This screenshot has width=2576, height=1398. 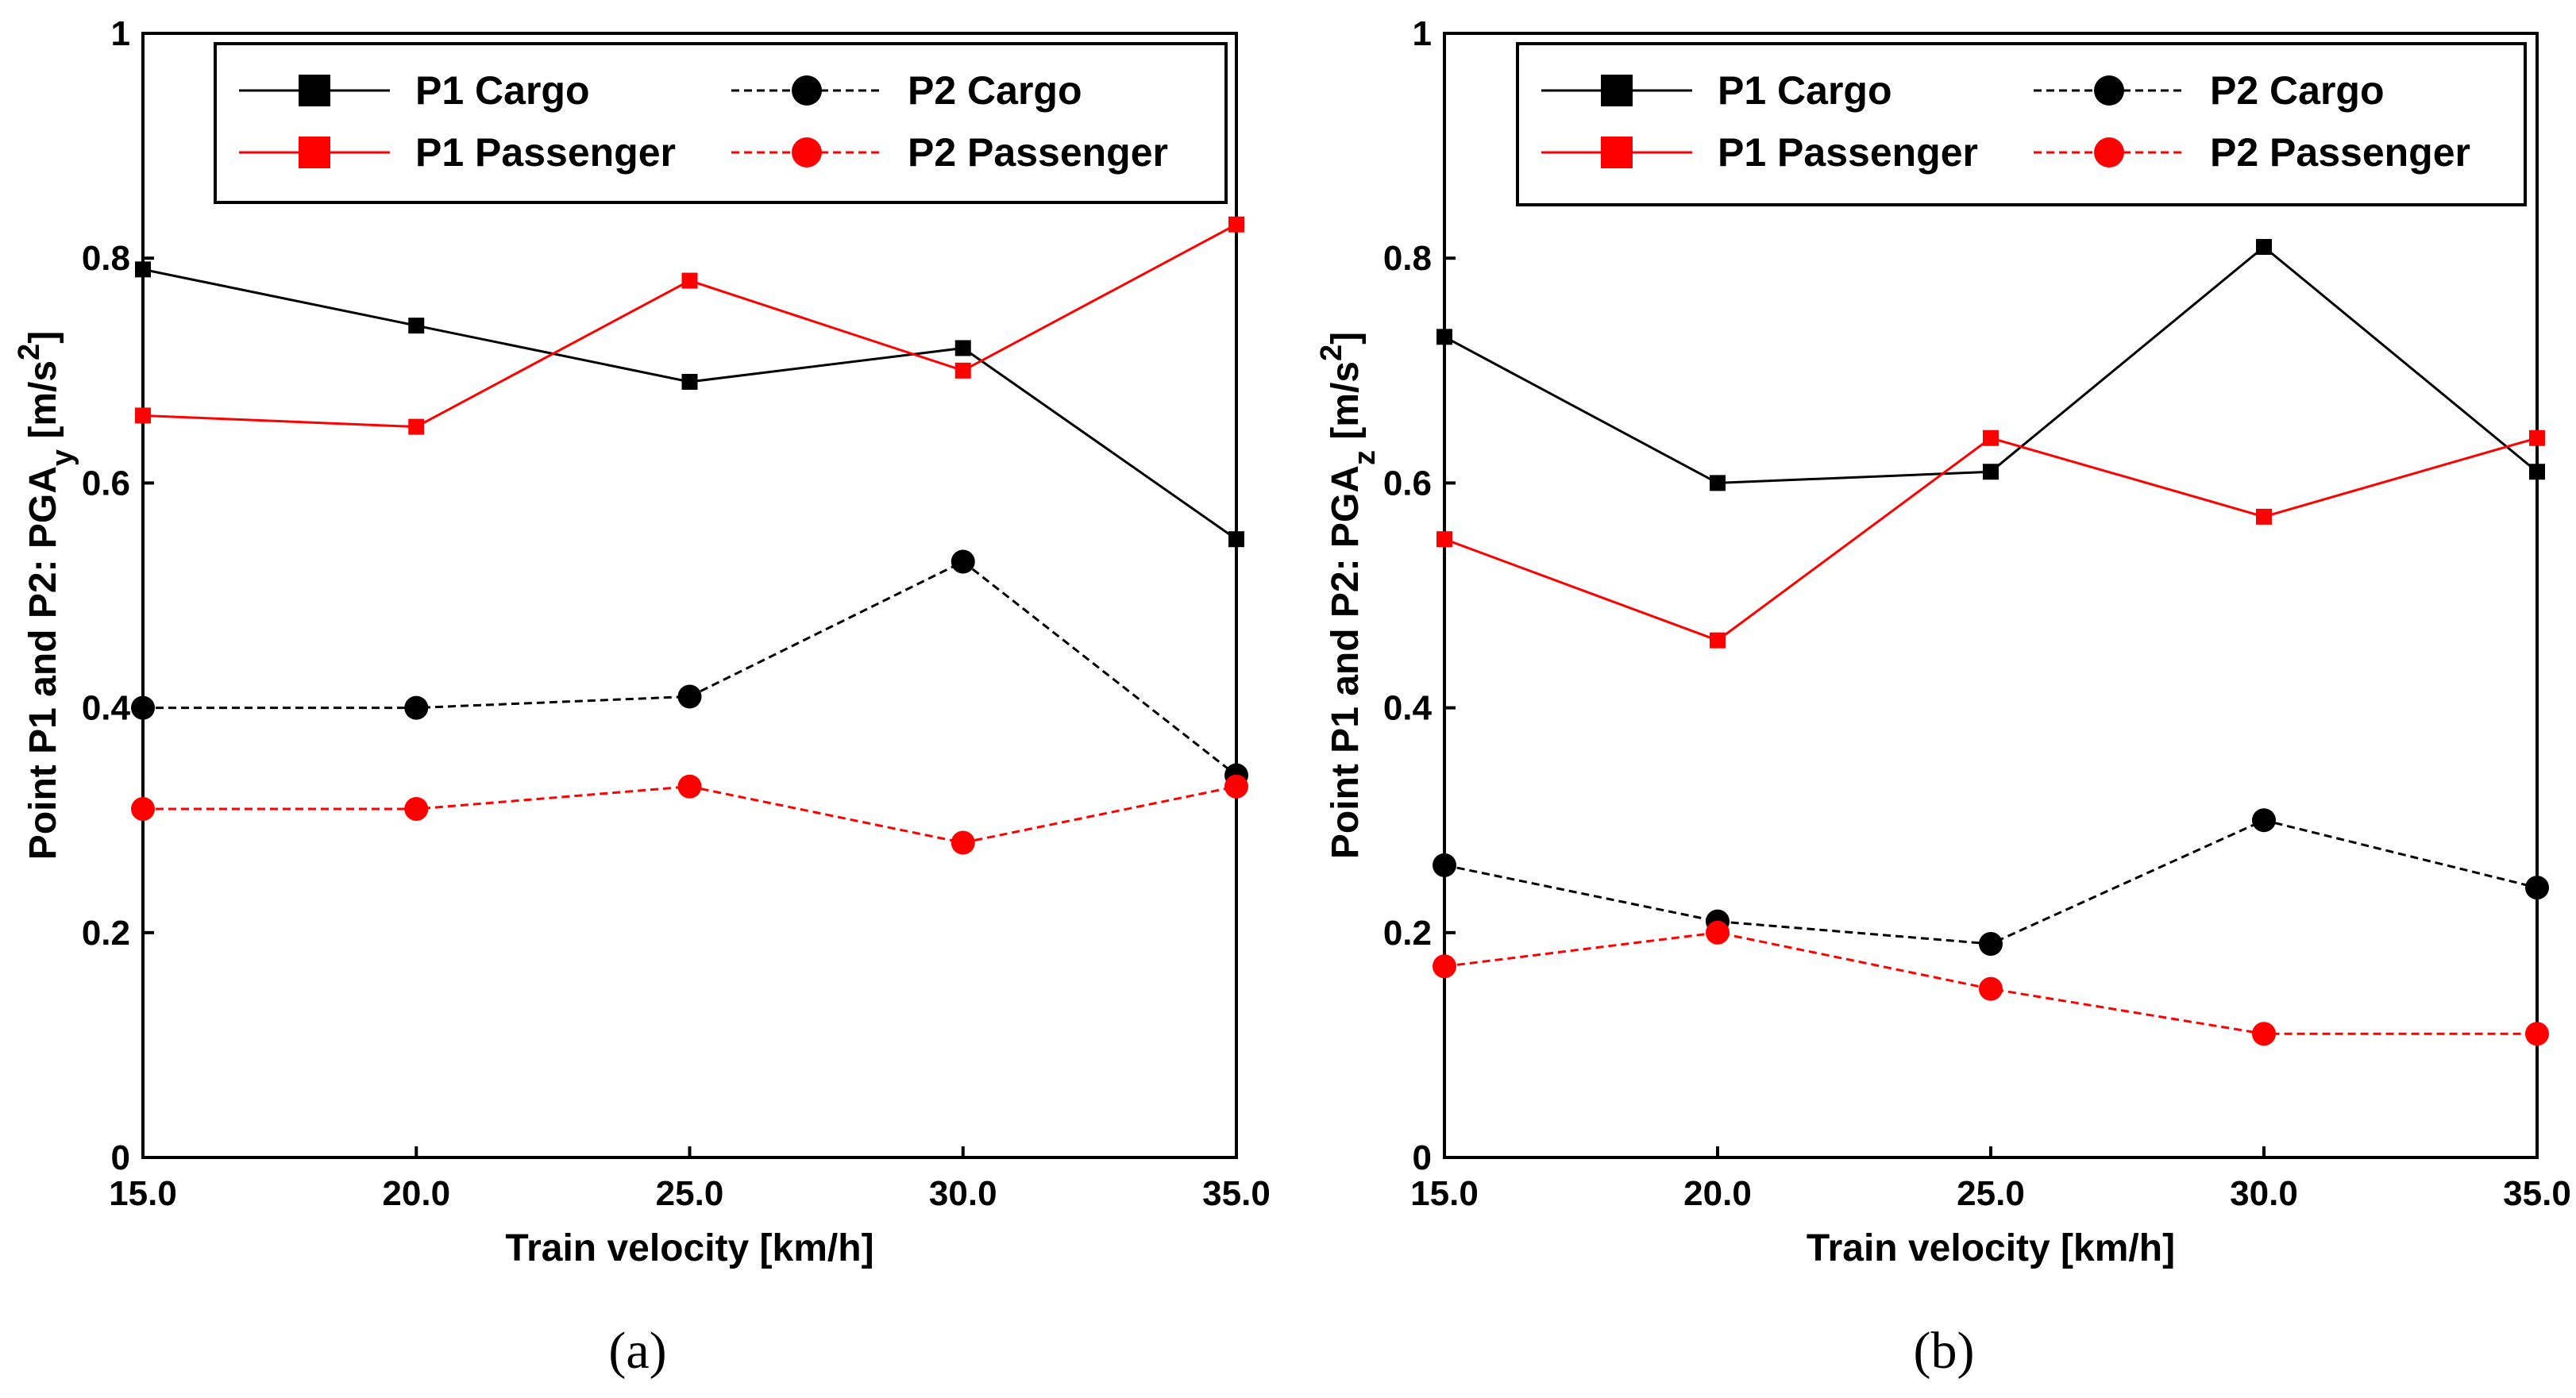 What do you see at coordinates (637, 1351) in the screenshot?
I see `panel-caption: (a)` at bounding box center [637, 1351].